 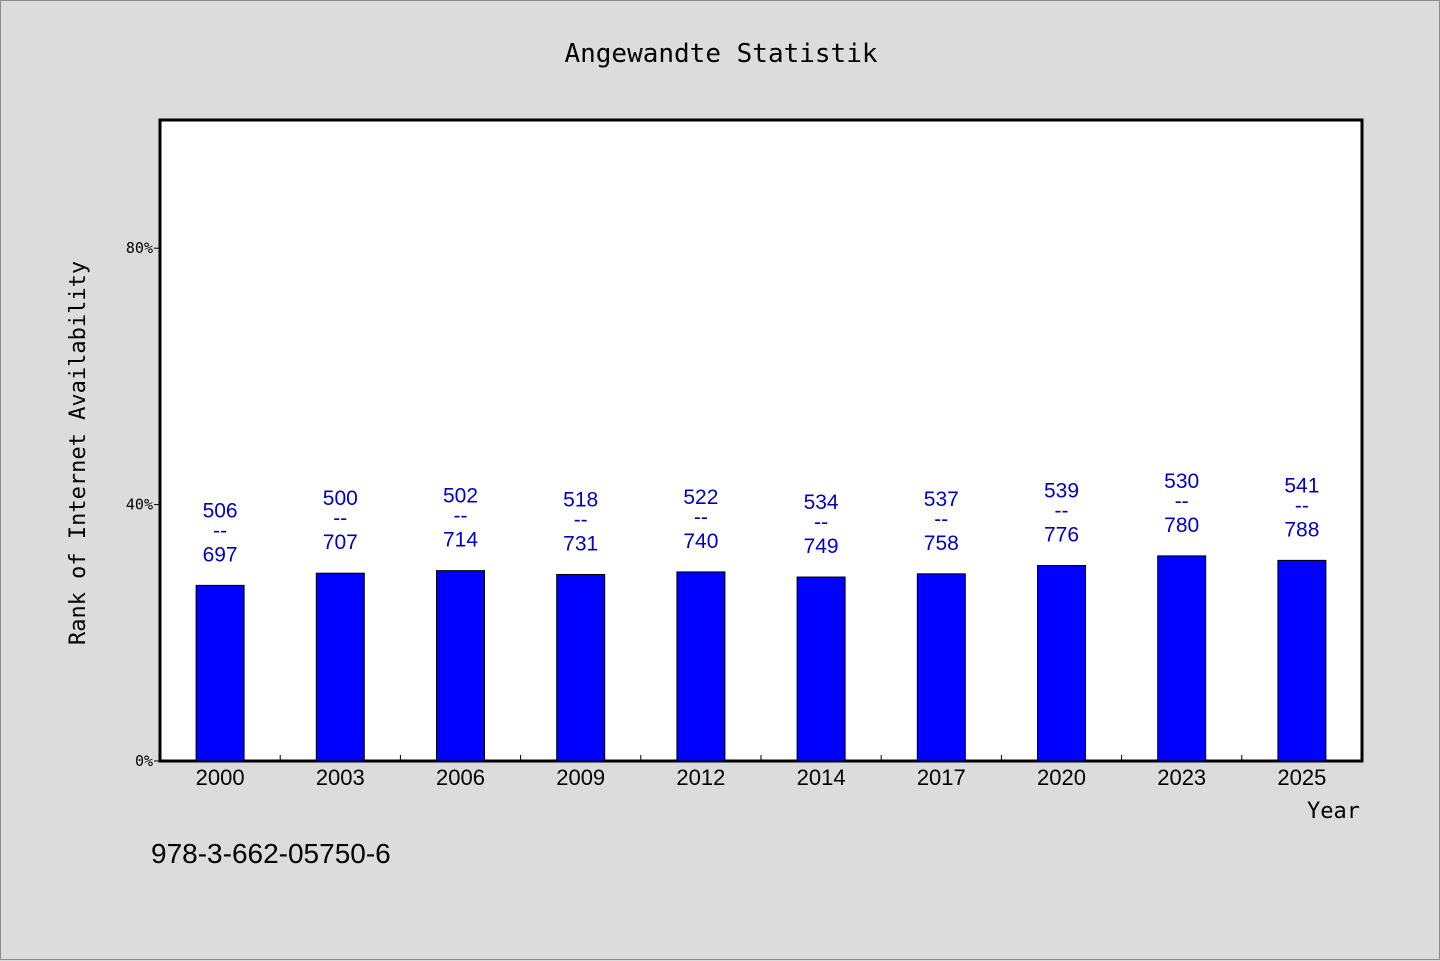 I want to click on bar-label-bottom: 731, so click(x=580, y=543).